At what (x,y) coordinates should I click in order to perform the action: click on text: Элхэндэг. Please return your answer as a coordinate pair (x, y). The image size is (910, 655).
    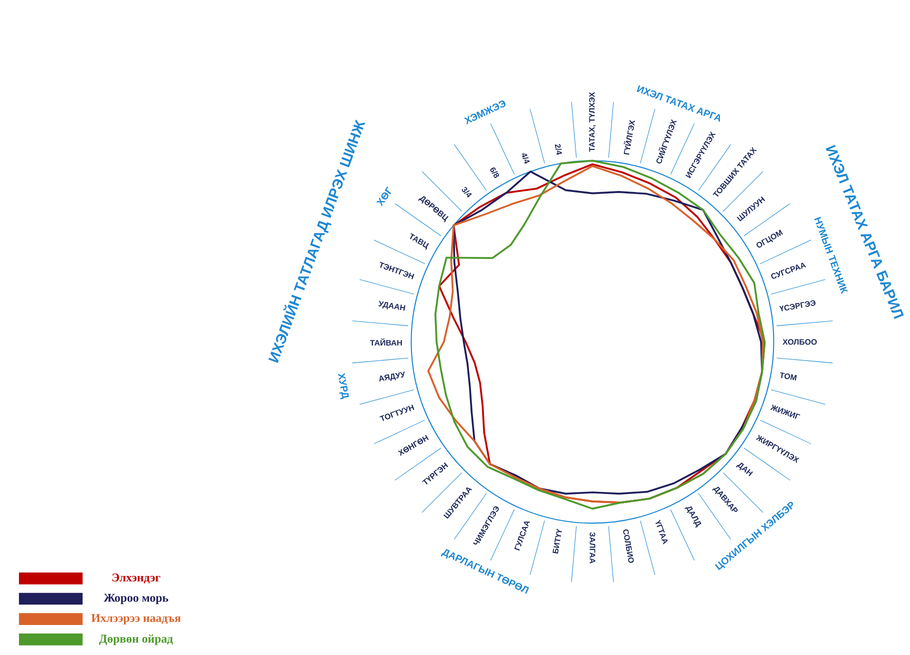
    Looking at the image, I should click on (136, 579).